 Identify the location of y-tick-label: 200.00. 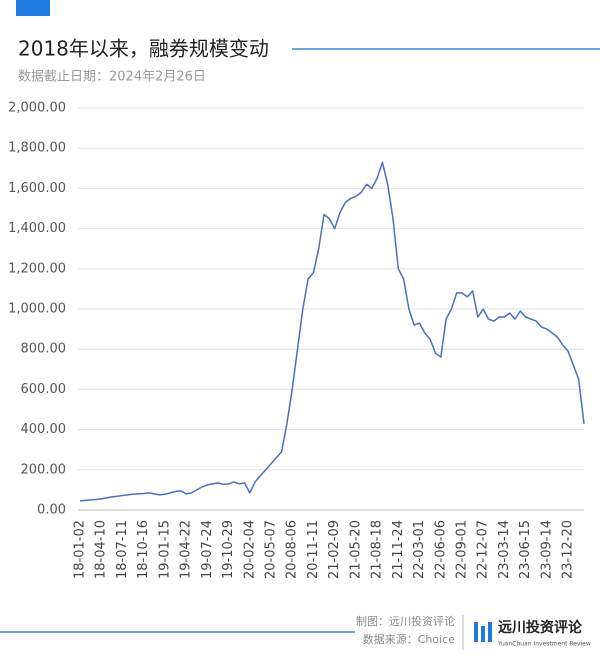
(44, 469).